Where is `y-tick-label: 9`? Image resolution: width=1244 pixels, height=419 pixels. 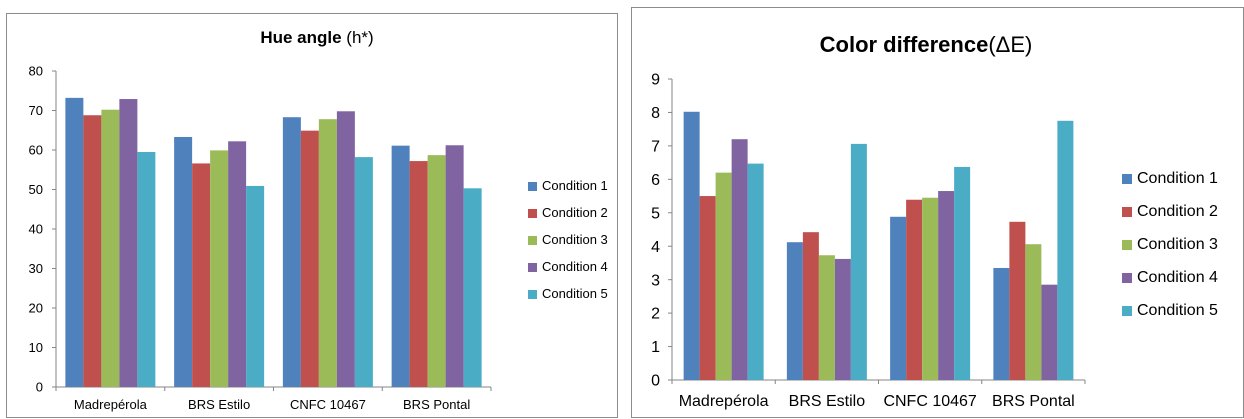 y-tick-label: 9 is located at coordinates (655, 80).